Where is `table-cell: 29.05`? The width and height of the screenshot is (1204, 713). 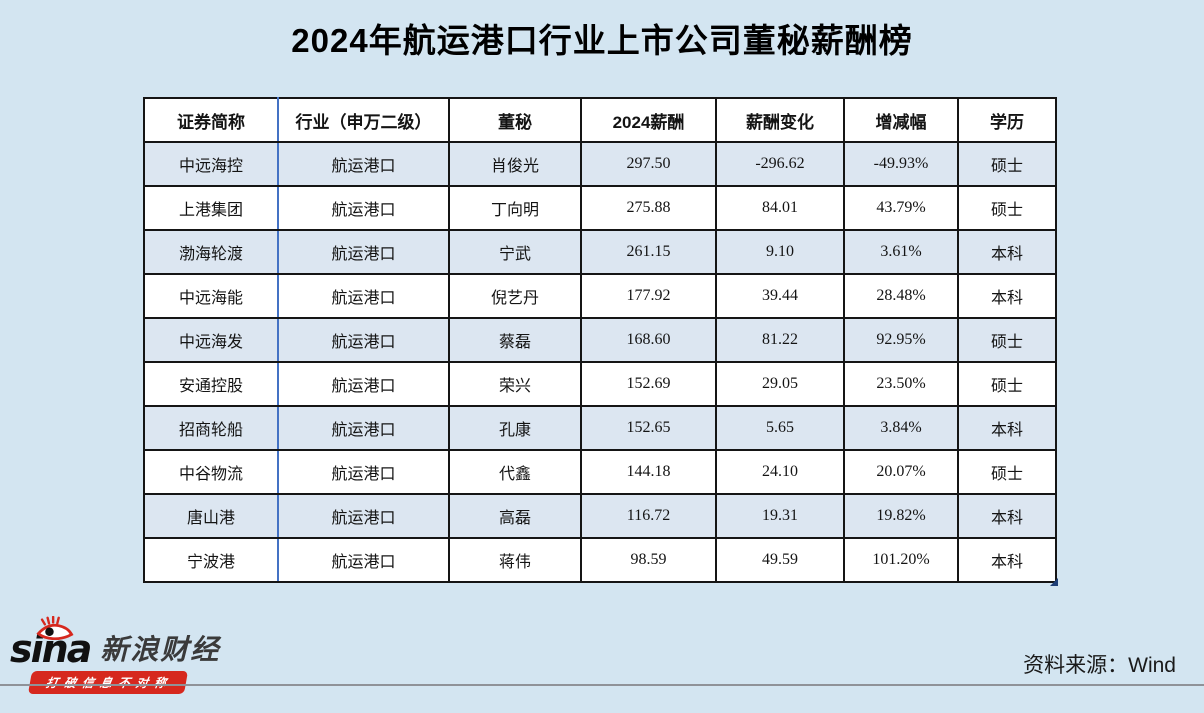 table-cell: 29.05 is located at coordinates (780, 384).